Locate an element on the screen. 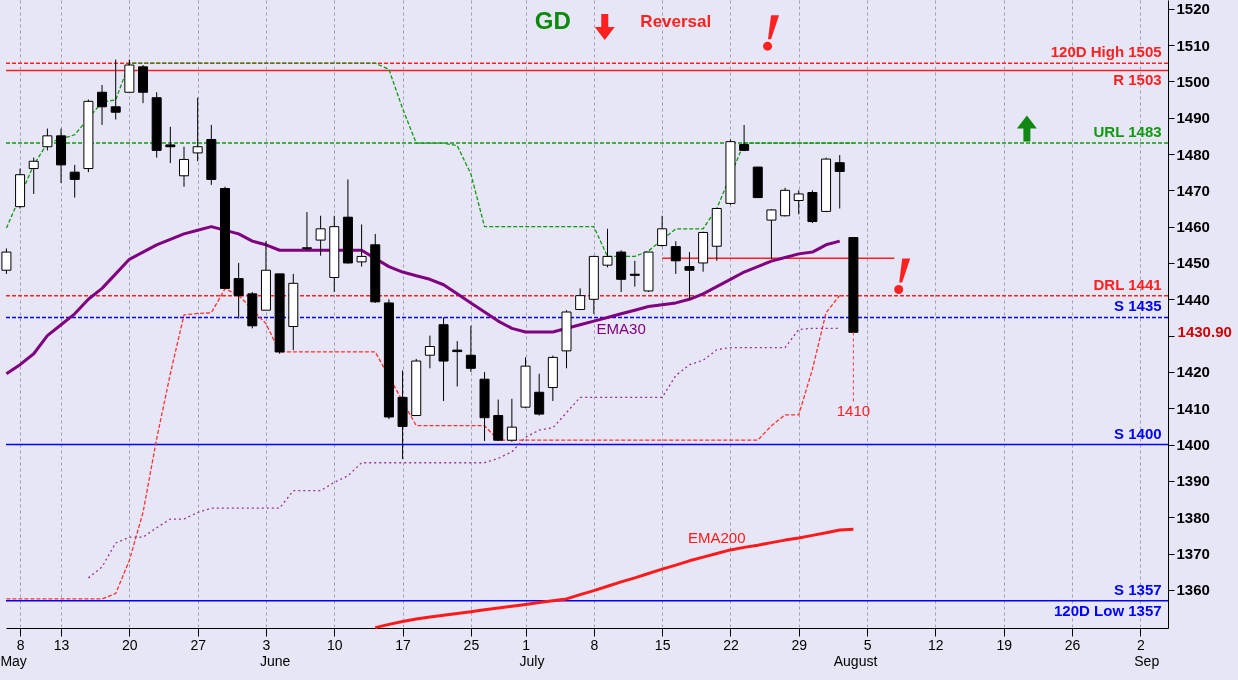 Image resolution: width=1238 pixels, height=680 pixels. y-tick-label: 1450 is located at coordinates (1193, 263).